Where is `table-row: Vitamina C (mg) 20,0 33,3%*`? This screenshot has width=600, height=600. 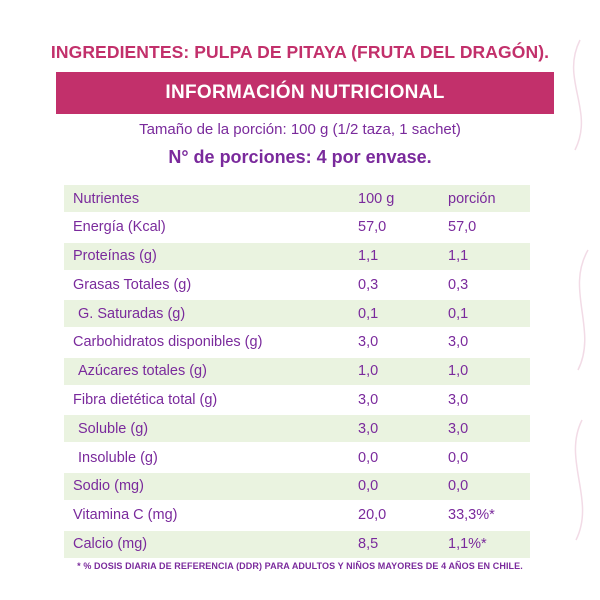
table-row: Vitamina C (mg) 20,0 33,3%* is located at coordinates (297, 515).